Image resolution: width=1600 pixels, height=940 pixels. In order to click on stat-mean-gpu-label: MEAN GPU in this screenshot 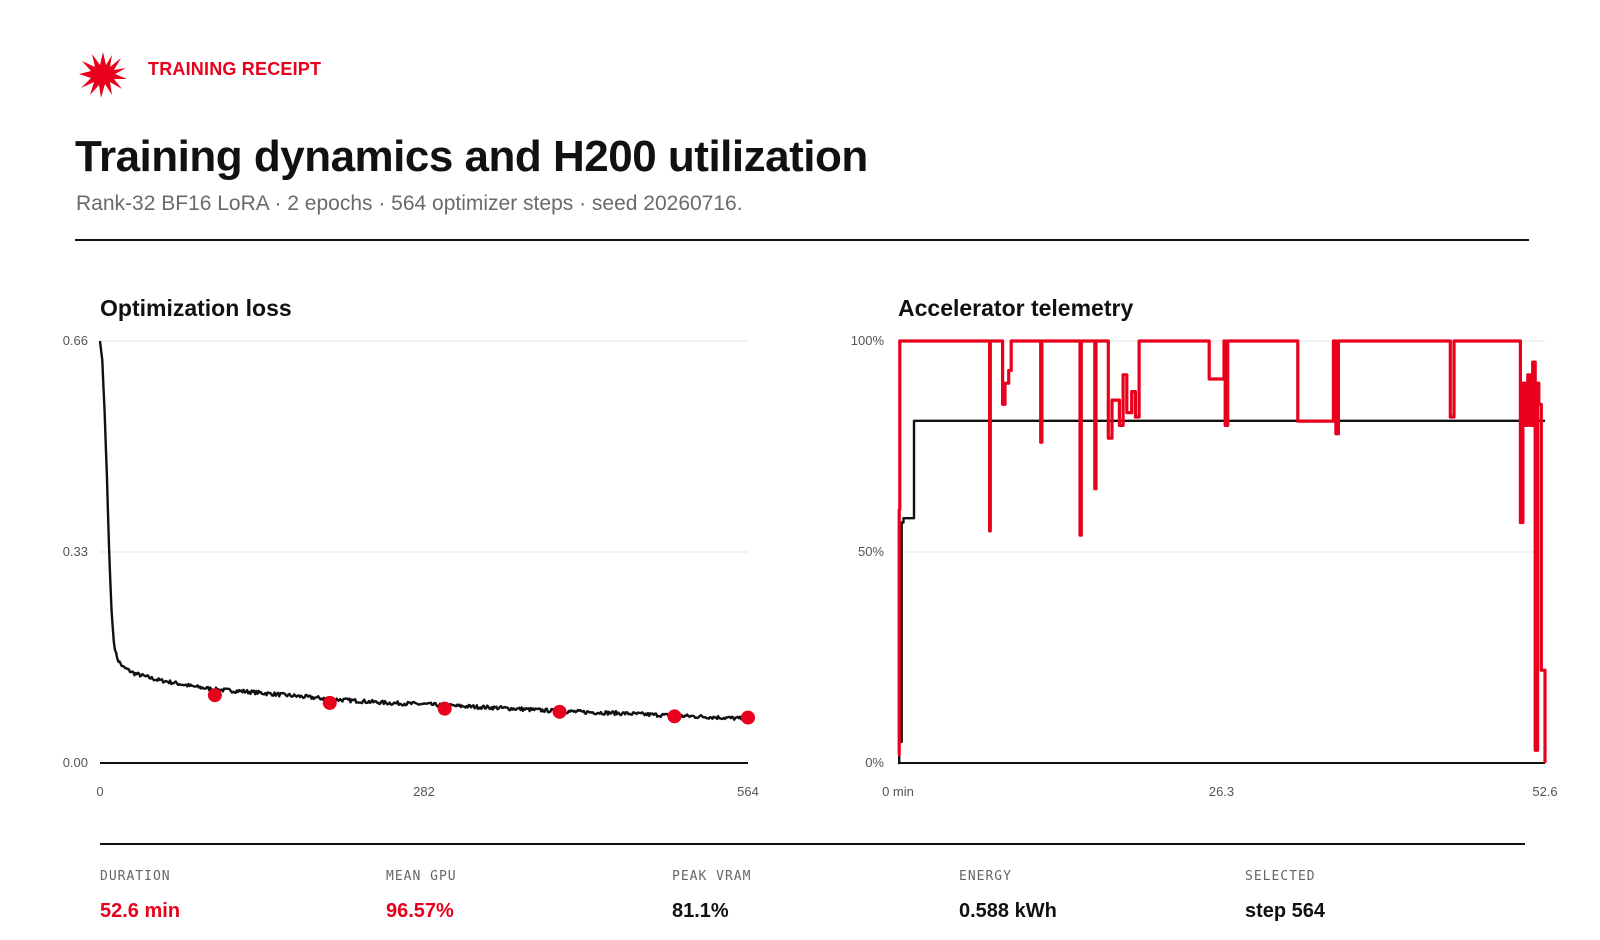, I will do `click(421, 876)`.